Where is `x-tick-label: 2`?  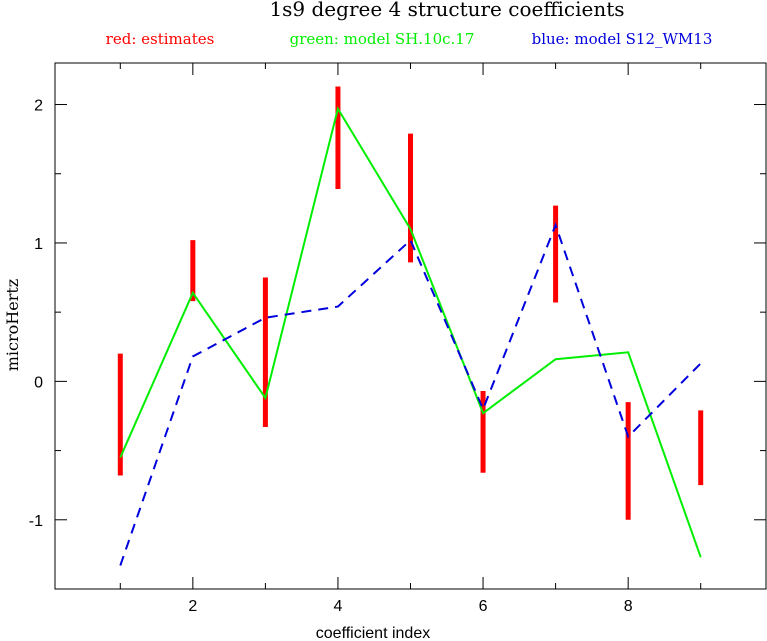
x-tick-label: 2 is located at coordinates (192, 606).